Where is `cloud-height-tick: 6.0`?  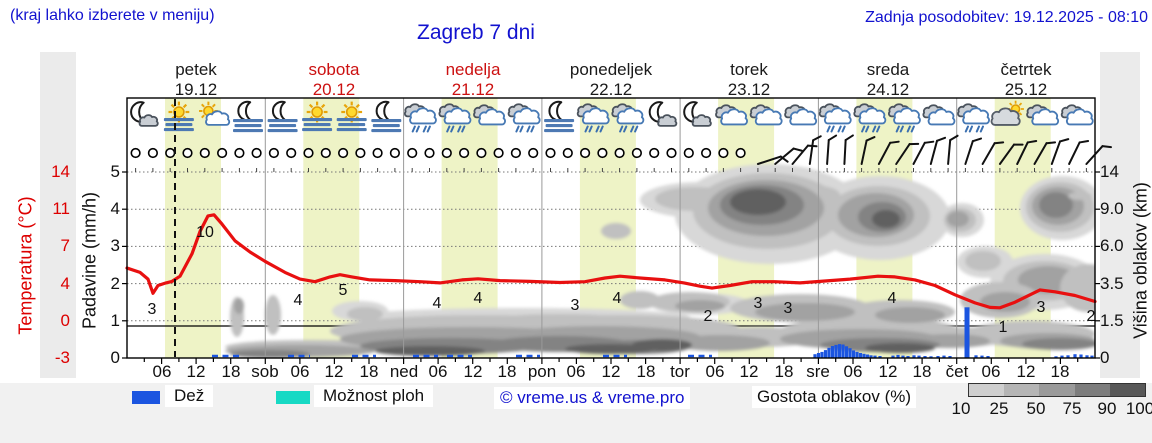 cloud-height-tick: 6.0 is located at coordinates (1112, 245).